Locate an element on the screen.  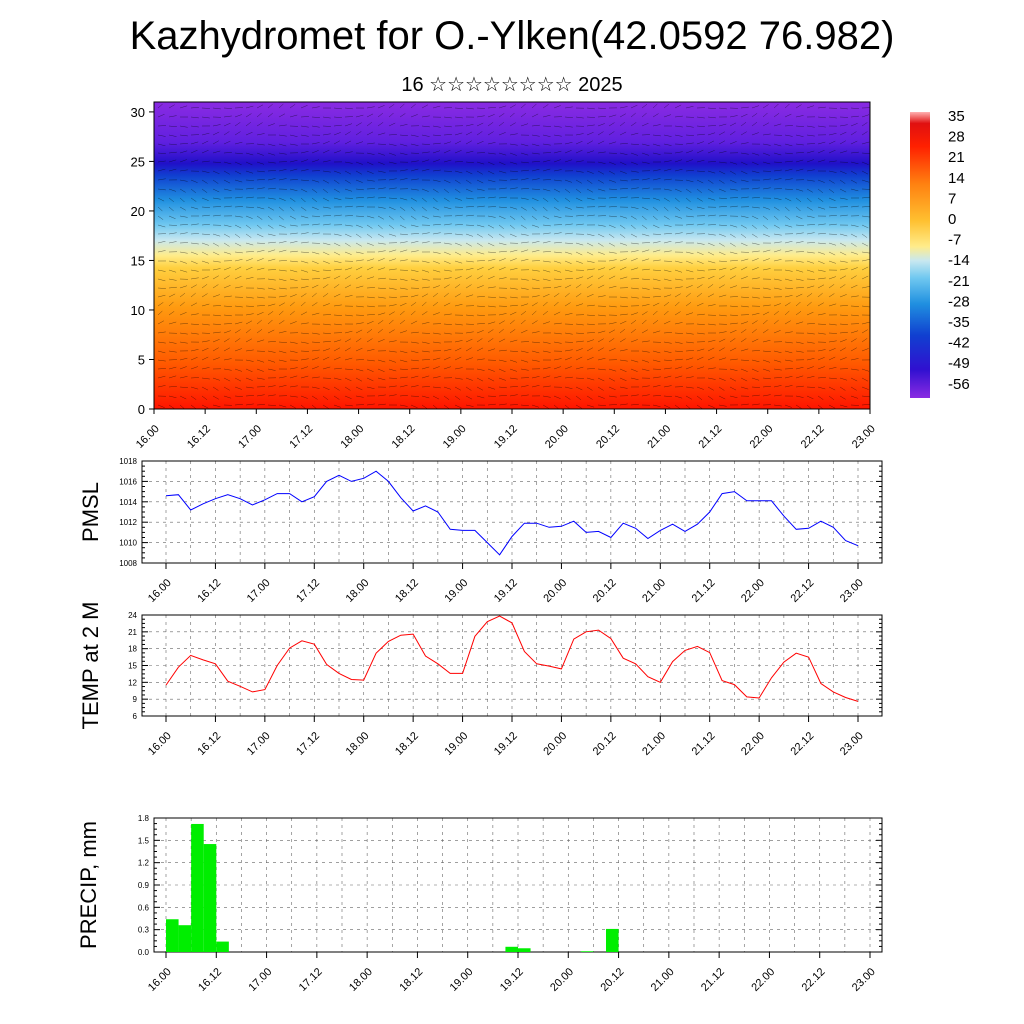
temp-xtick-label: 21.12 is located at coordinates (704, 744).